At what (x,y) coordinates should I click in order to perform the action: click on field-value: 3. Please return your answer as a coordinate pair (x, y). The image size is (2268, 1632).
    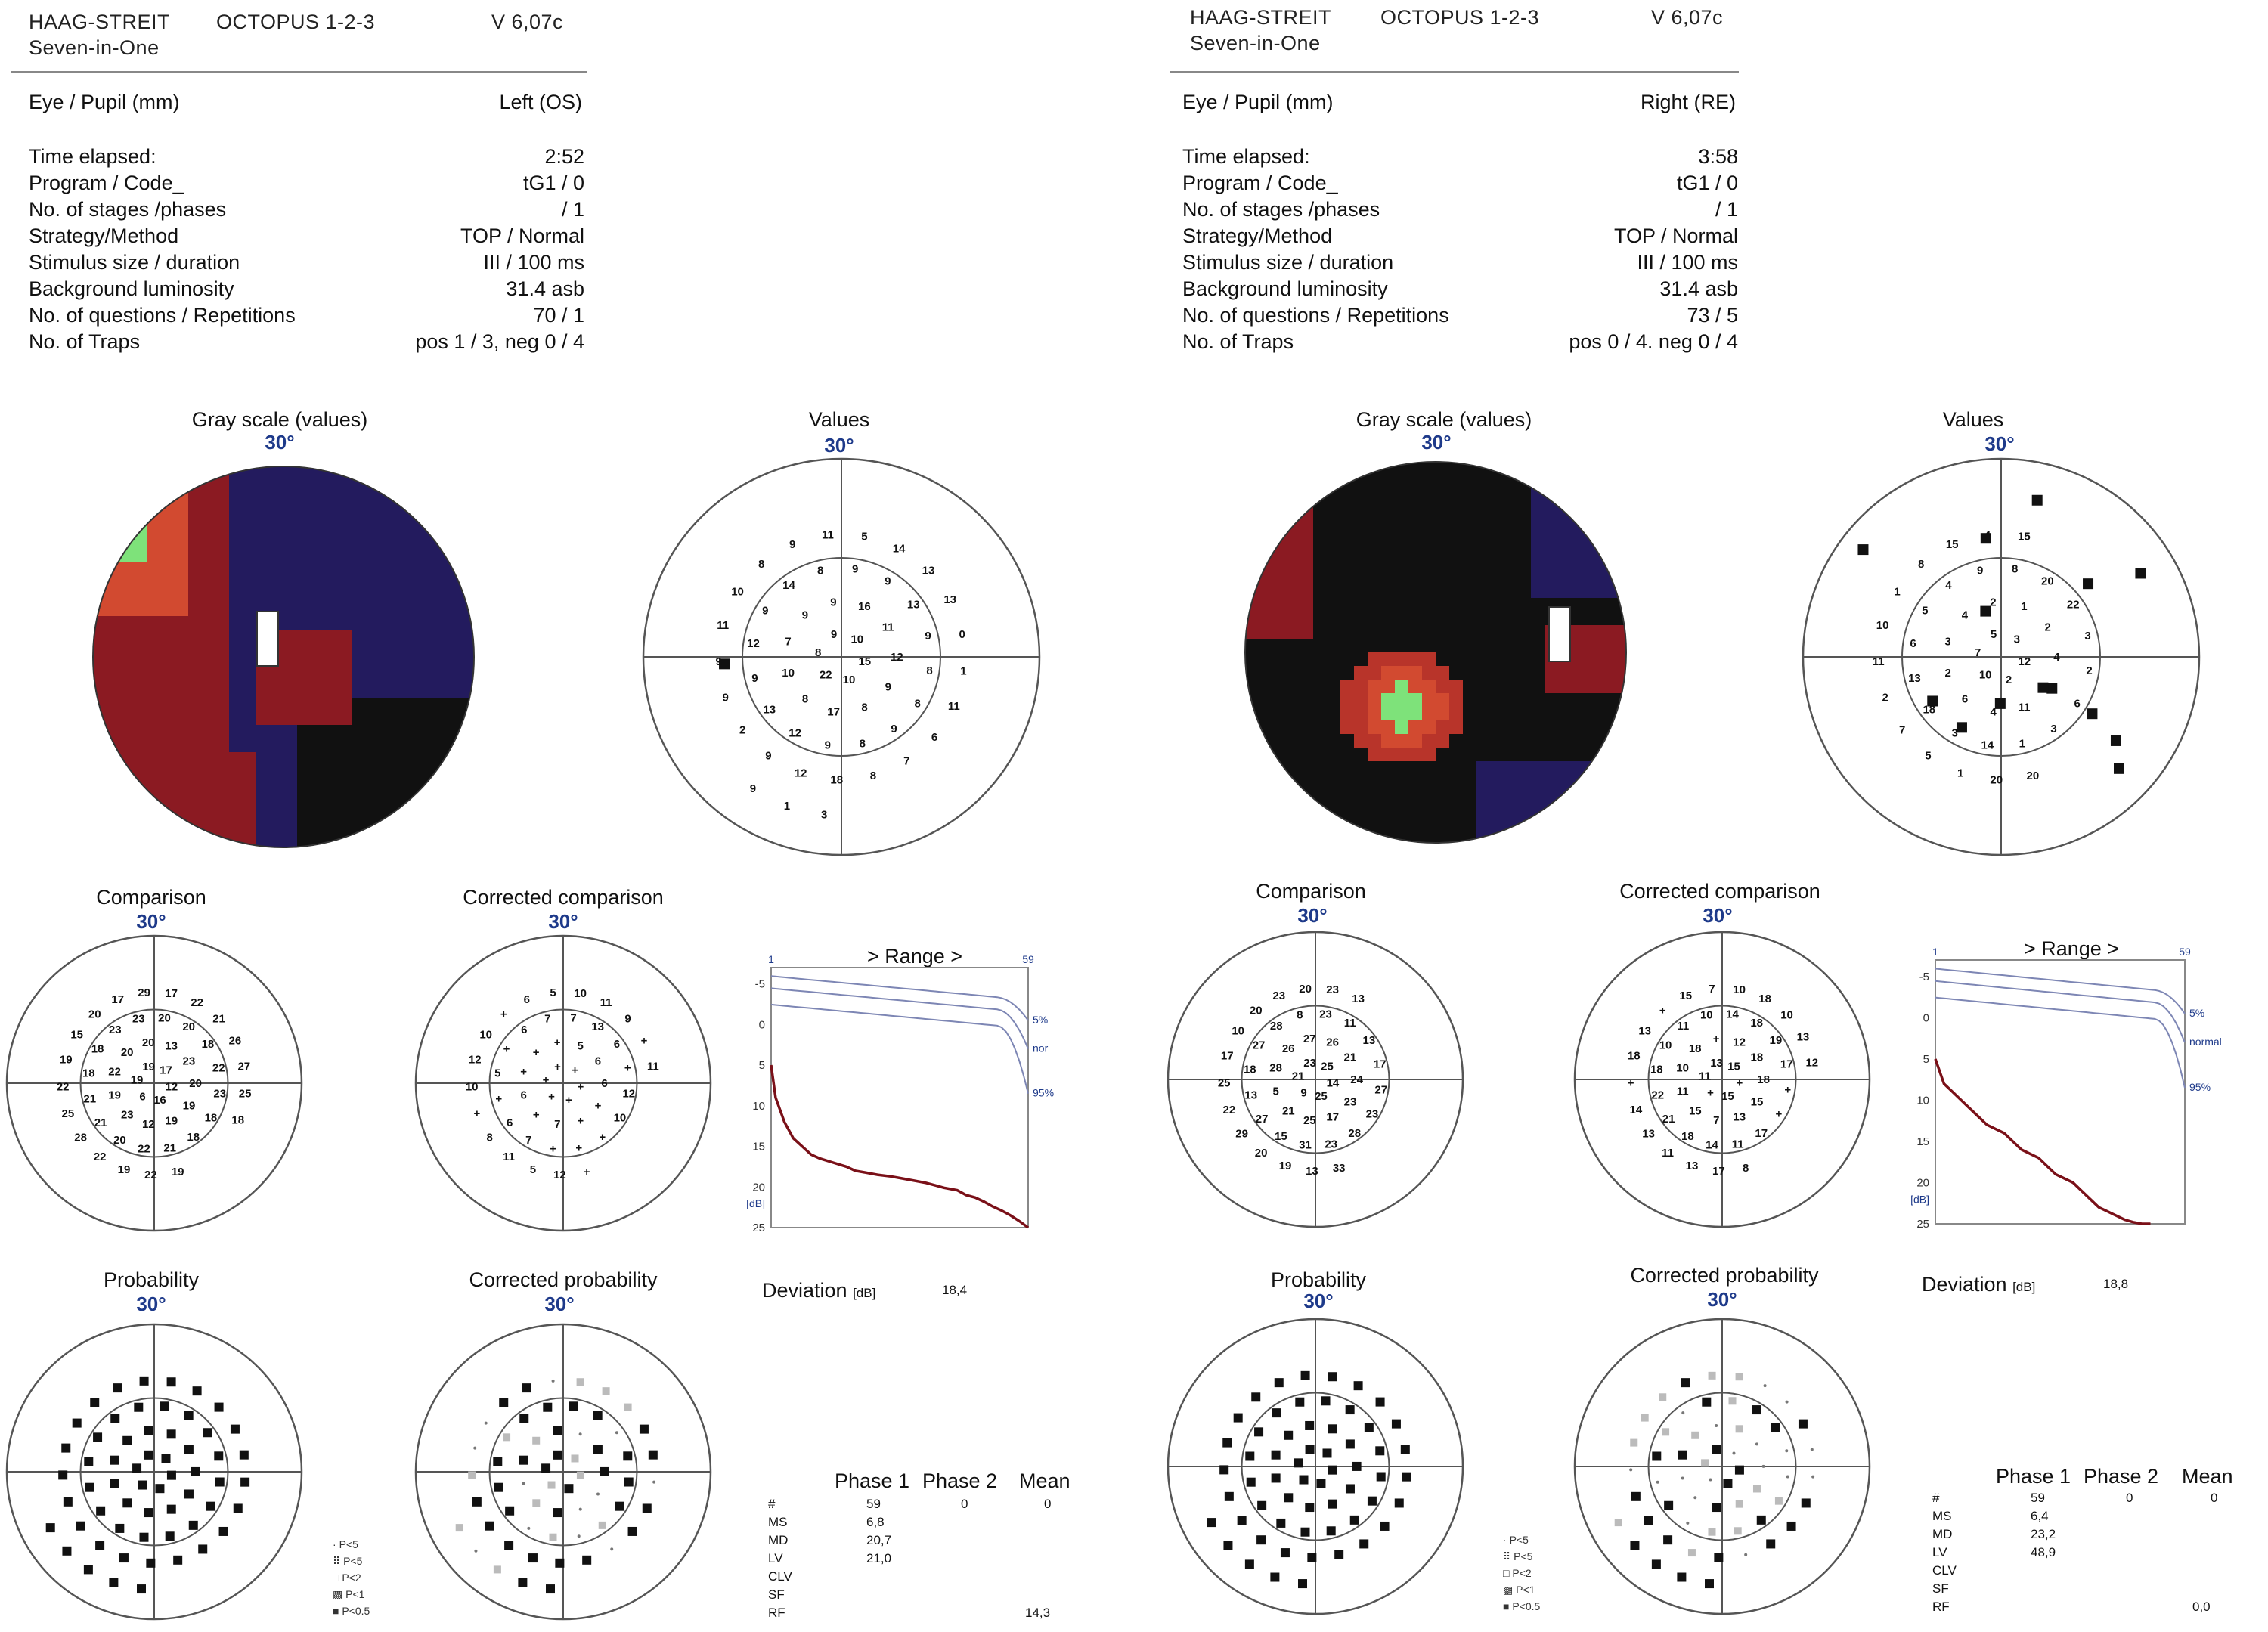
    Looking at the image, I should click on (824, 814).